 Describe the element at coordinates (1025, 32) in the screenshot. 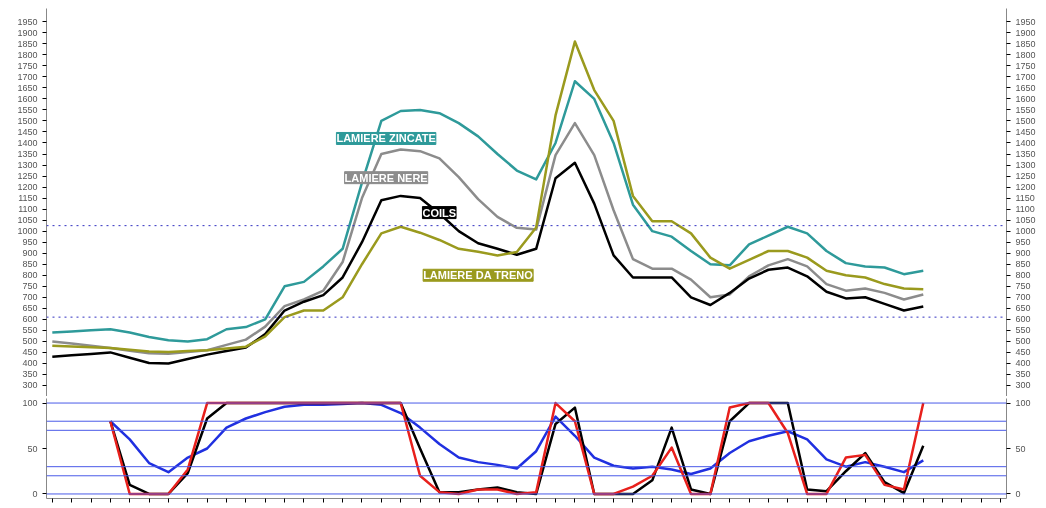

I see `y2-tick-label: 1900` at that location.